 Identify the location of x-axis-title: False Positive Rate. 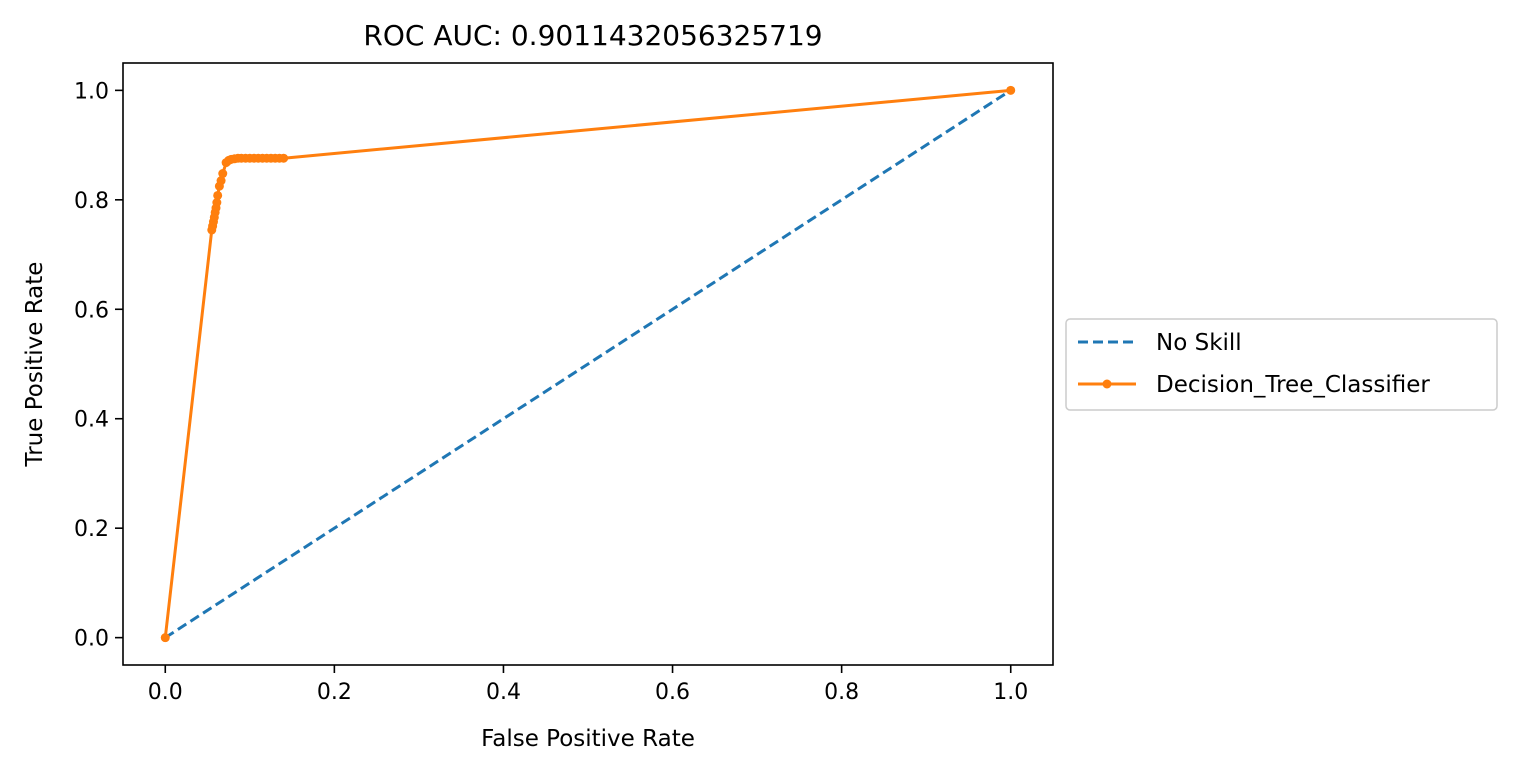
(588, 739).